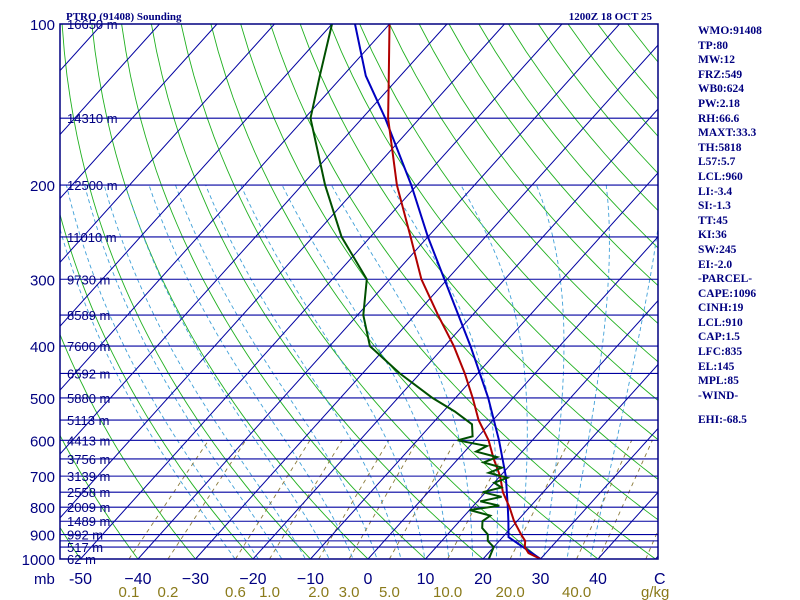 The height and width of the screenshot is (600, 800). I want to click on mixing-ratio-tick-label: 2.0, so click(318, 592).